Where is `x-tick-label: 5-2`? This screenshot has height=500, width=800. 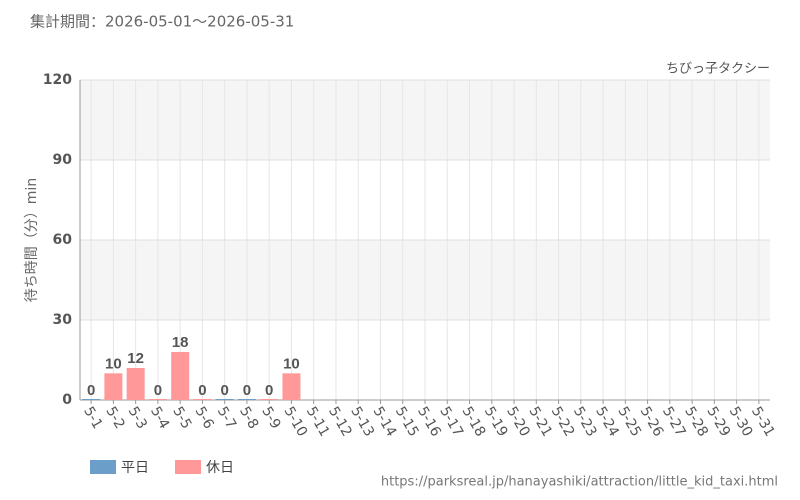
x-tick-label: 5-2 is located at coordinates (114, 418).